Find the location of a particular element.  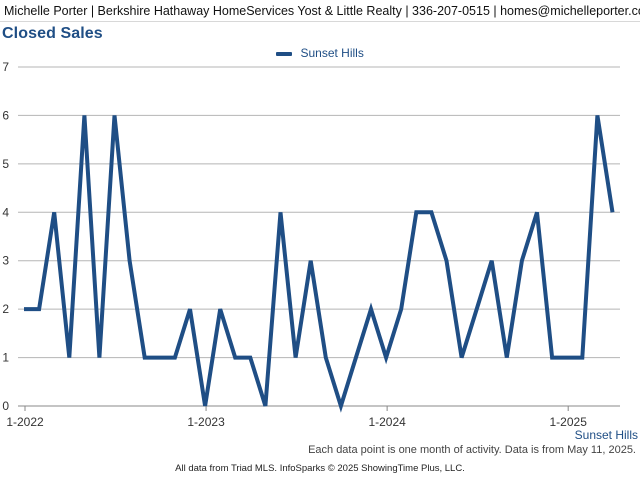

y-tick-label: 6 is located at coordinates (5, 115).